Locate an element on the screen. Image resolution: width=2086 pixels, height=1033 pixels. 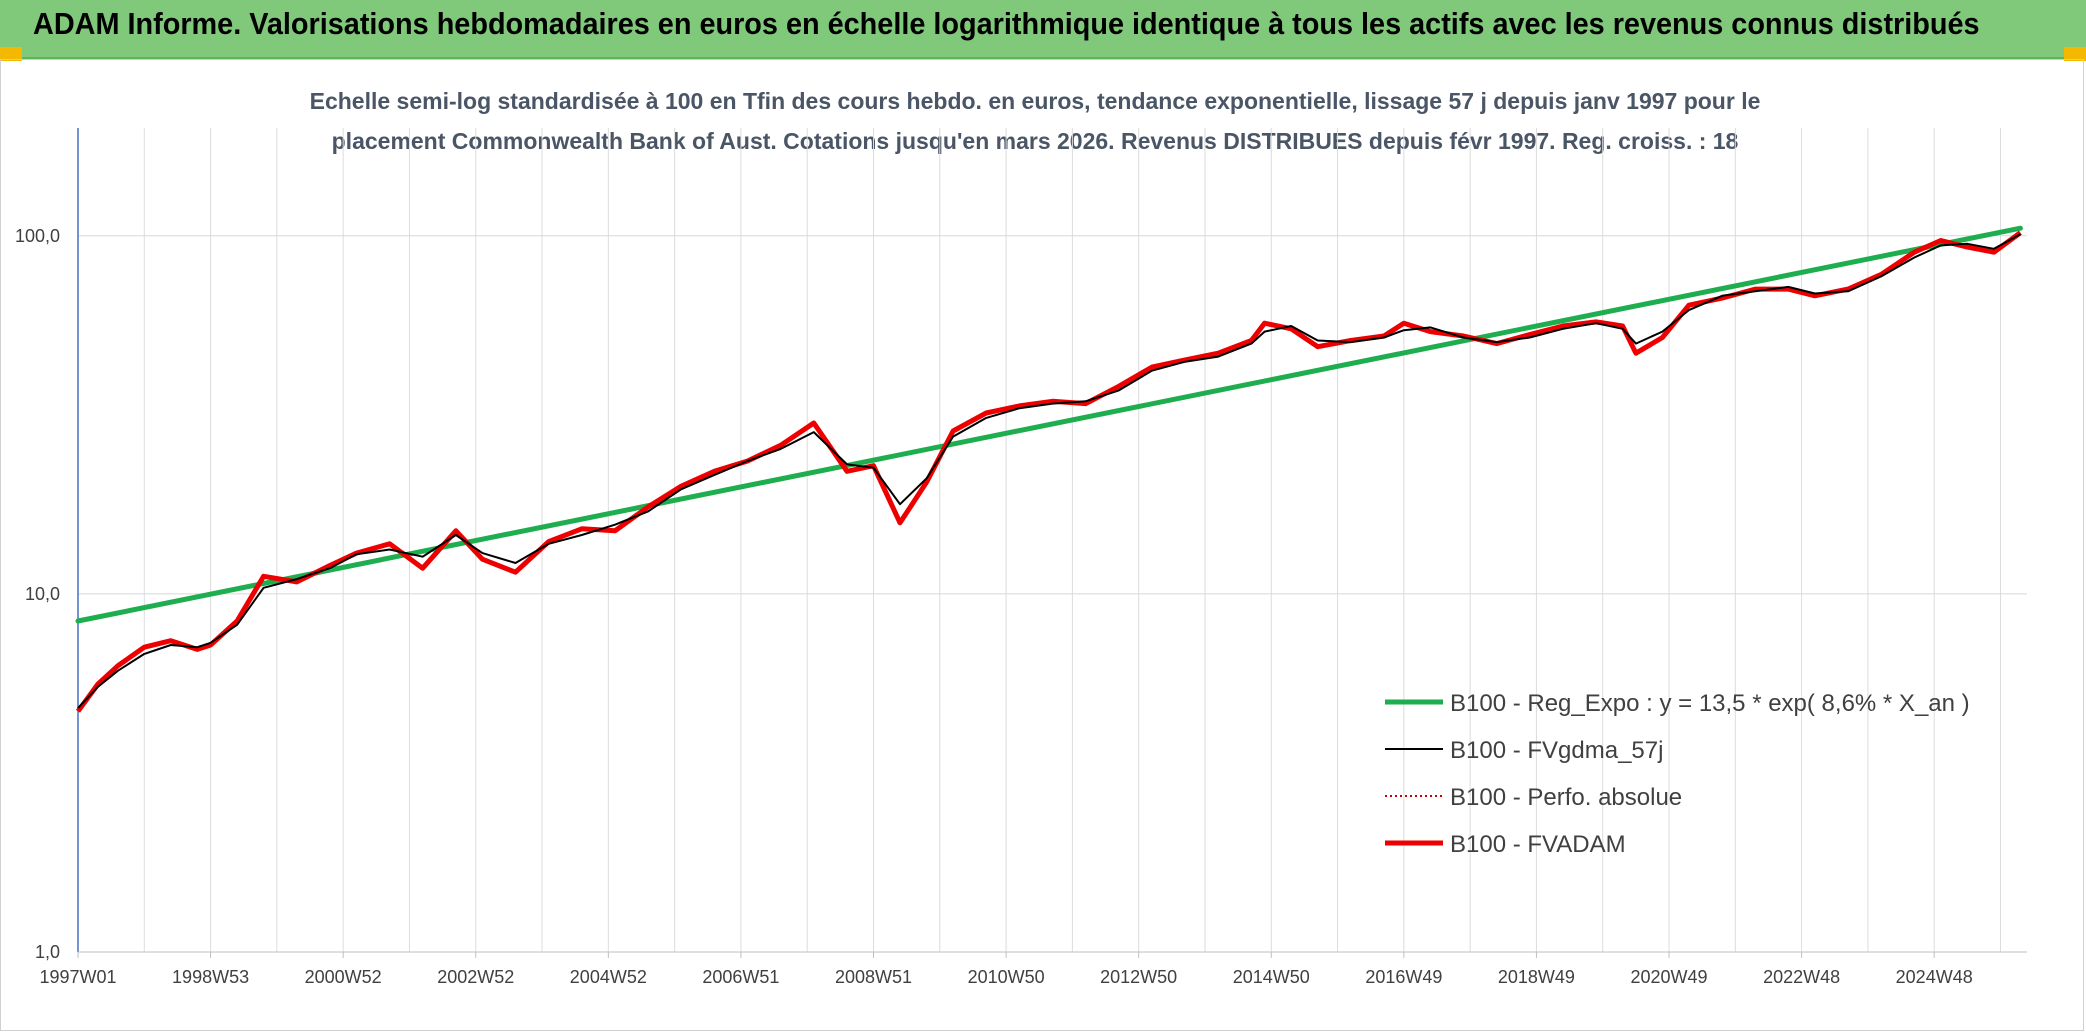
legend-label: B100 - Perfo. absolue is located at coordinates (1566, 797).